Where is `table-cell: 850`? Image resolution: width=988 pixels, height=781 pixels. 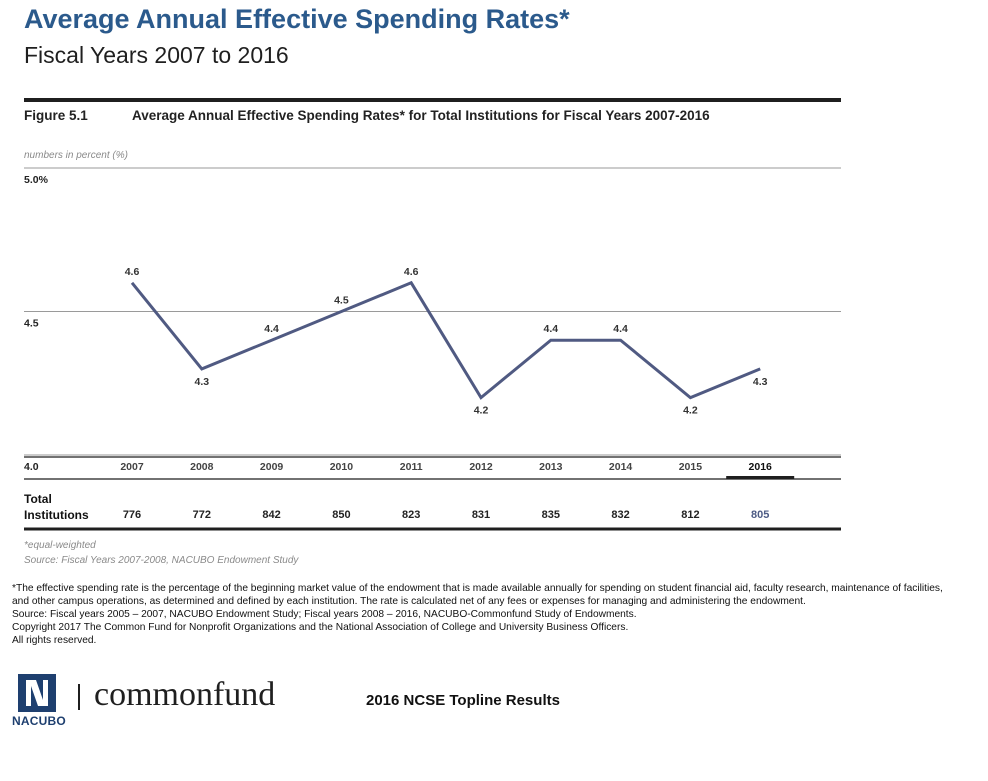
table-cell: 850 is located at coordinates (341, 515).